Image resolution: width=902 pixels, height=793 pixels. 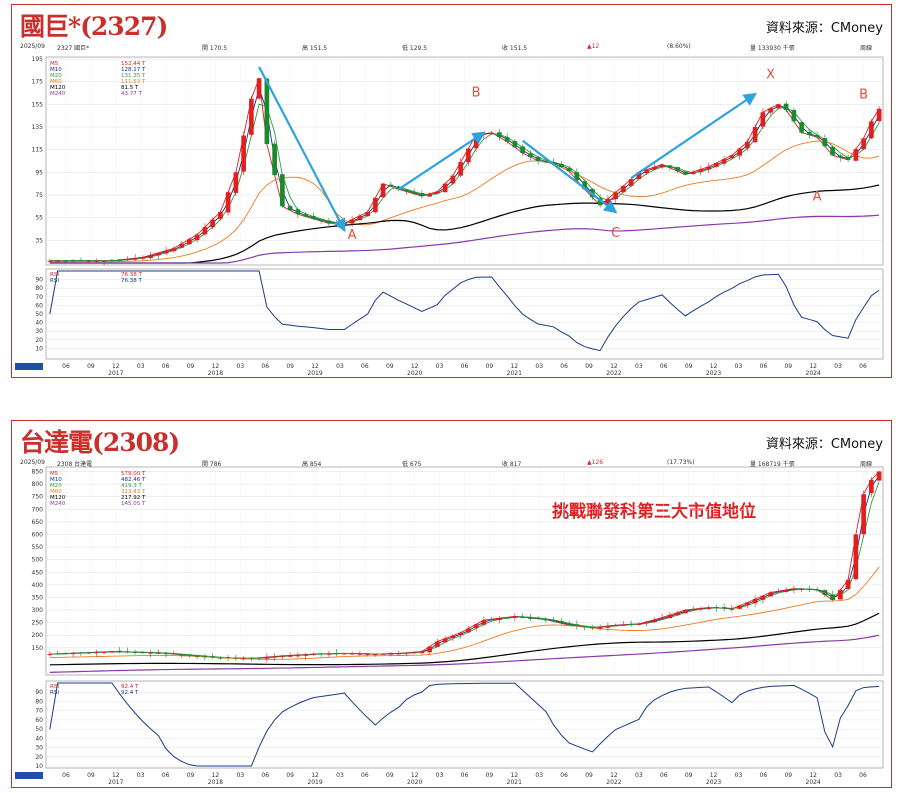 I want to click on trend-arrow, so click(x=442, y=161).